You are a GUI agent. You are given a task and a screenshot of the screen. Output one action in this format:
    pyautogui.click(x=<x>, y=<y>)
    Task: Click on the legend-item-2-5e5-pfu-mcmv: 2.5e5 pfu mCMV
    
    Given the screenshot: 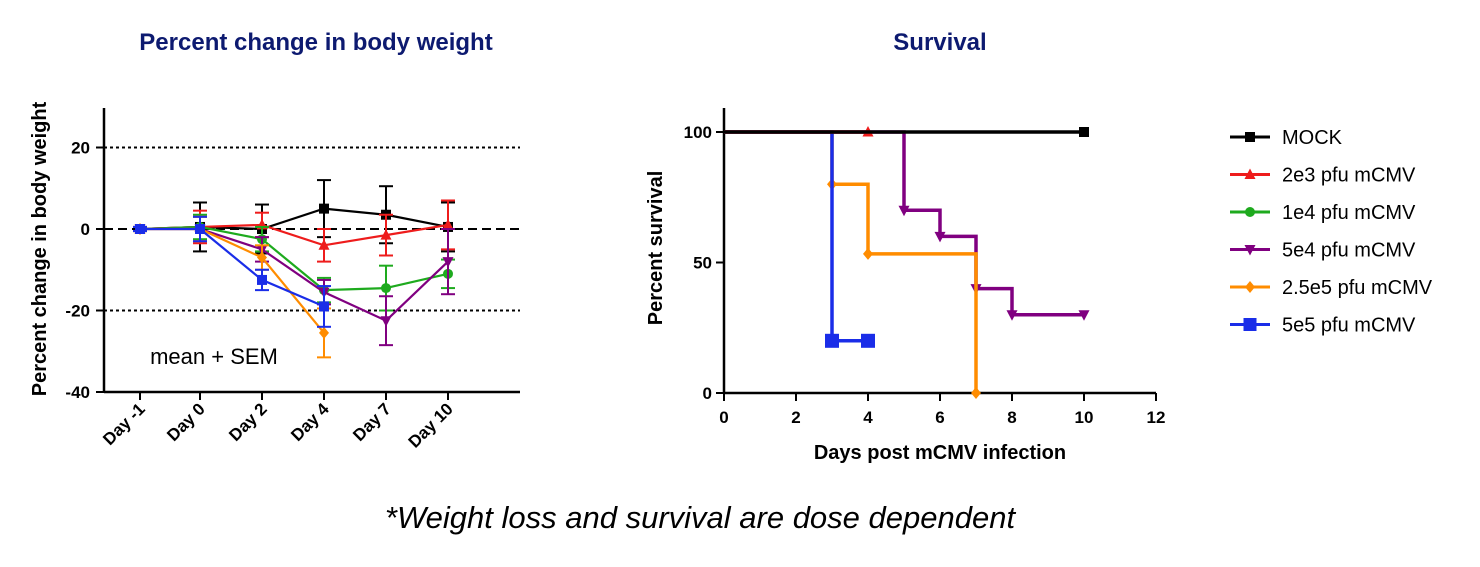 What is the action you would take?
    pyautogui.click(x=1331, y=288)
    